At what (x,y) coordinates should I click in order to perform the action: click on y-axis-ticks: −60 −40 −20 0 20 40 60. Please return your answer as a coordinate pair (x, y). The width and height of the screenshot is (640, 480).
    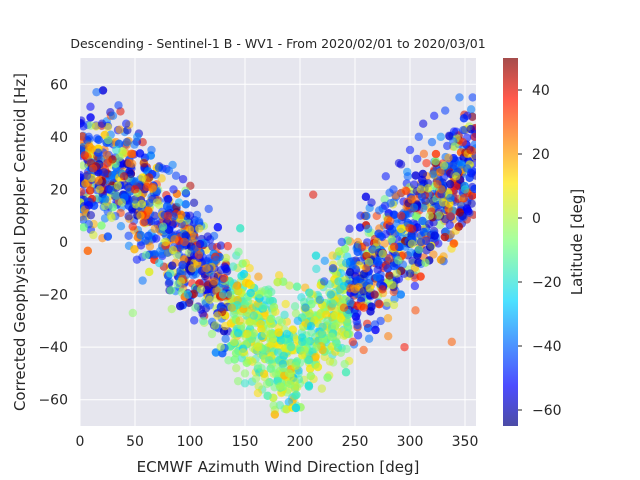
    Looking at the image, I should click on (53, 242).